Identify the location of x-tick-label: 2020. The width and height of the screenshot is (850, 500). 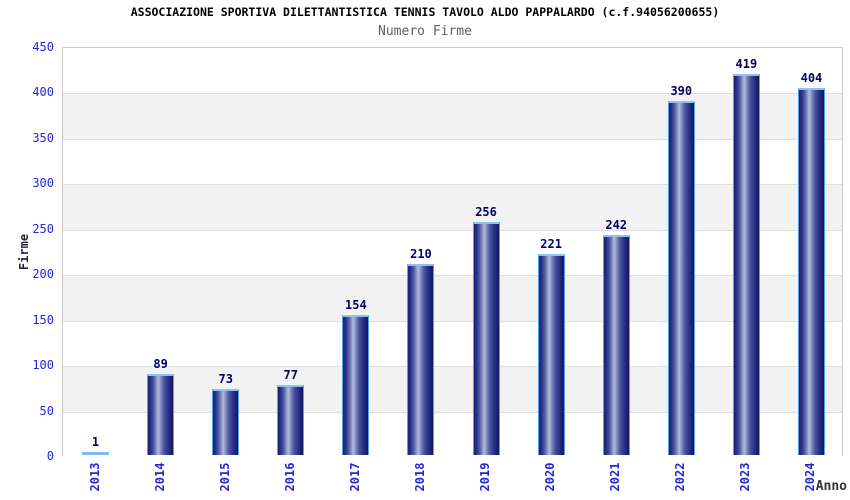
(550, 477).